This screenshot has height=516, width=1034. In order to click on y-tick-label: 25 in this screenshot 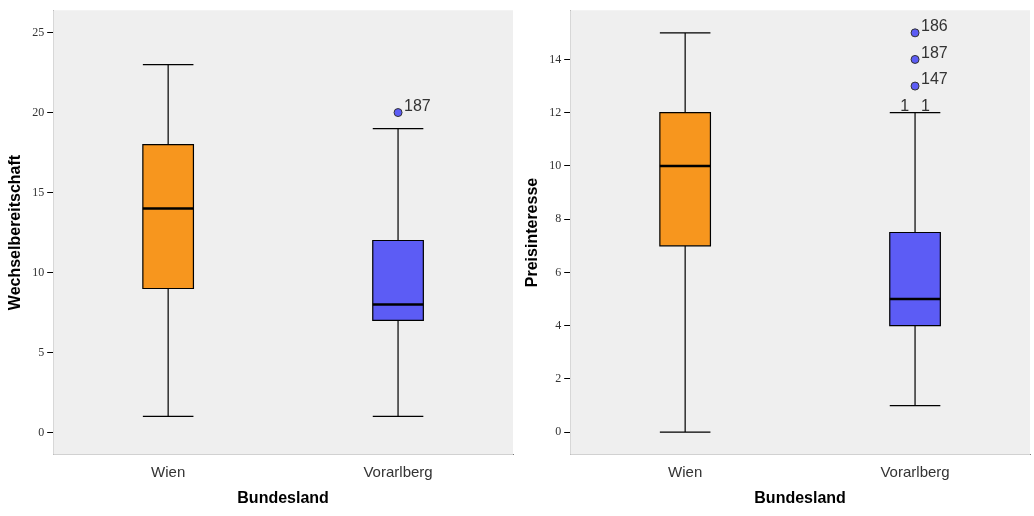, I will do `click(38, 31)`.